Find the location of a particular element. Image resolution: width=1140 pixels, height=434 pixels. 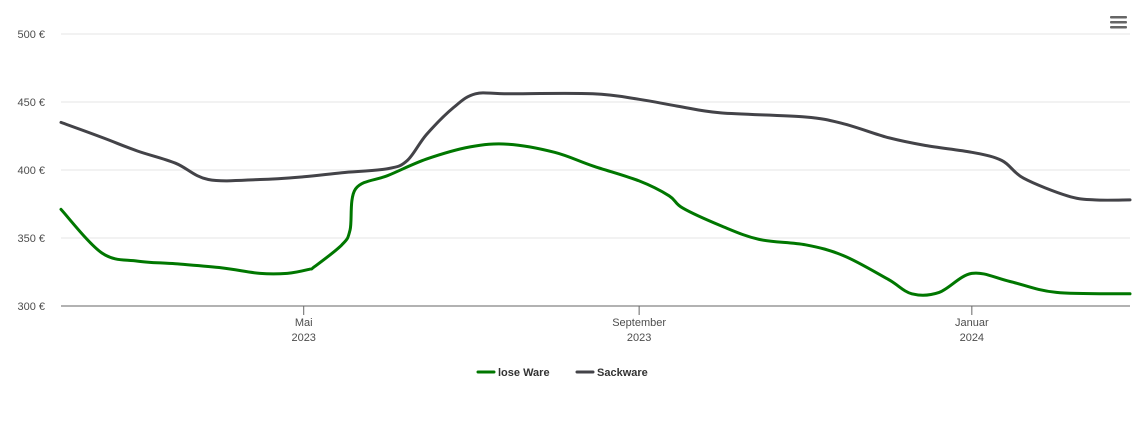

y-tick-label: 450 € is located at coordinates (31, 103).